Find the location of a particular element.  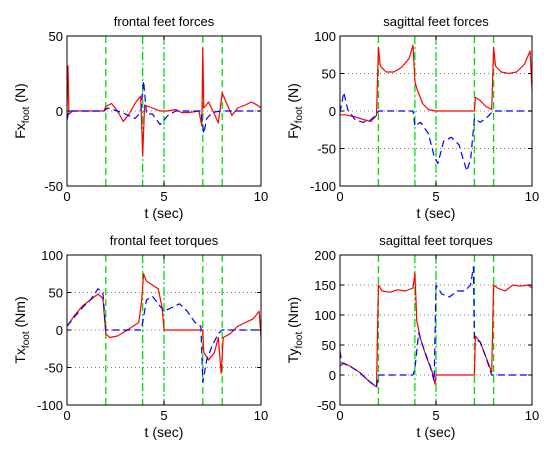

y-axis-label: Txfoot (Nm) is located at coordinates (22, 329).